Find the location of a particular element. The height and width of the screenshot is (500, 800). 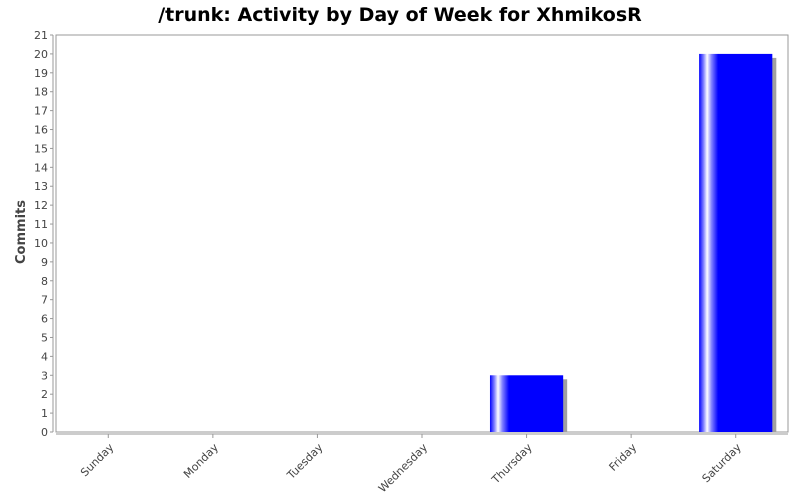

y-tick-label: 0 is located at coordinates (44, 432).